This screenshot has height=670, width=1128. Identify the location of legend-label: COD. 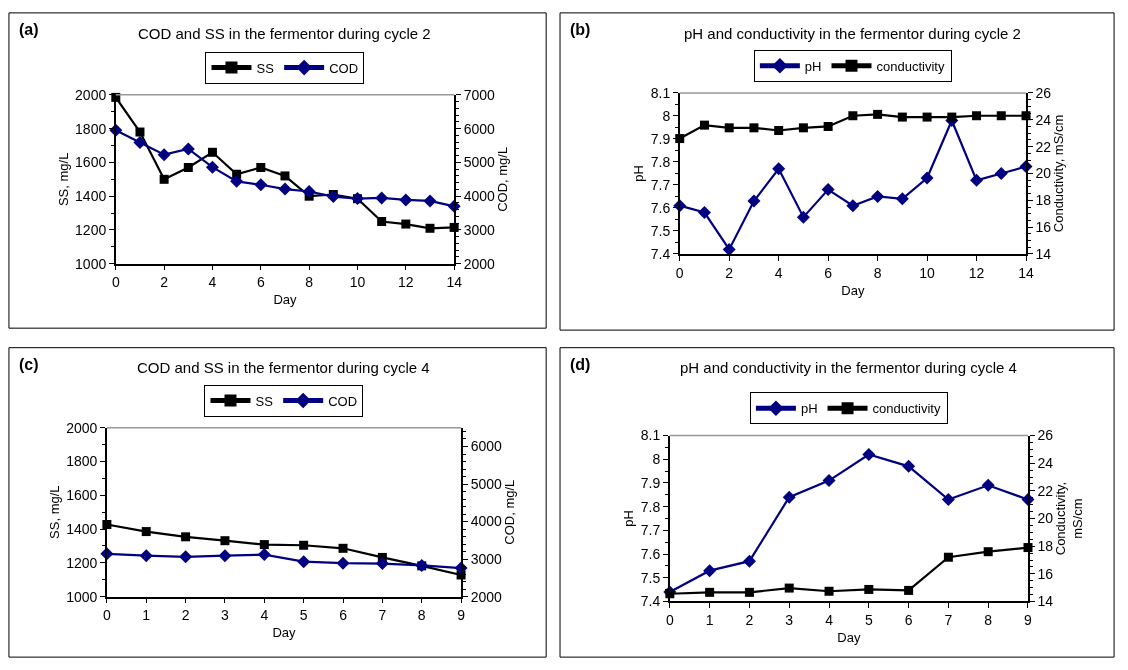
(344, 68).